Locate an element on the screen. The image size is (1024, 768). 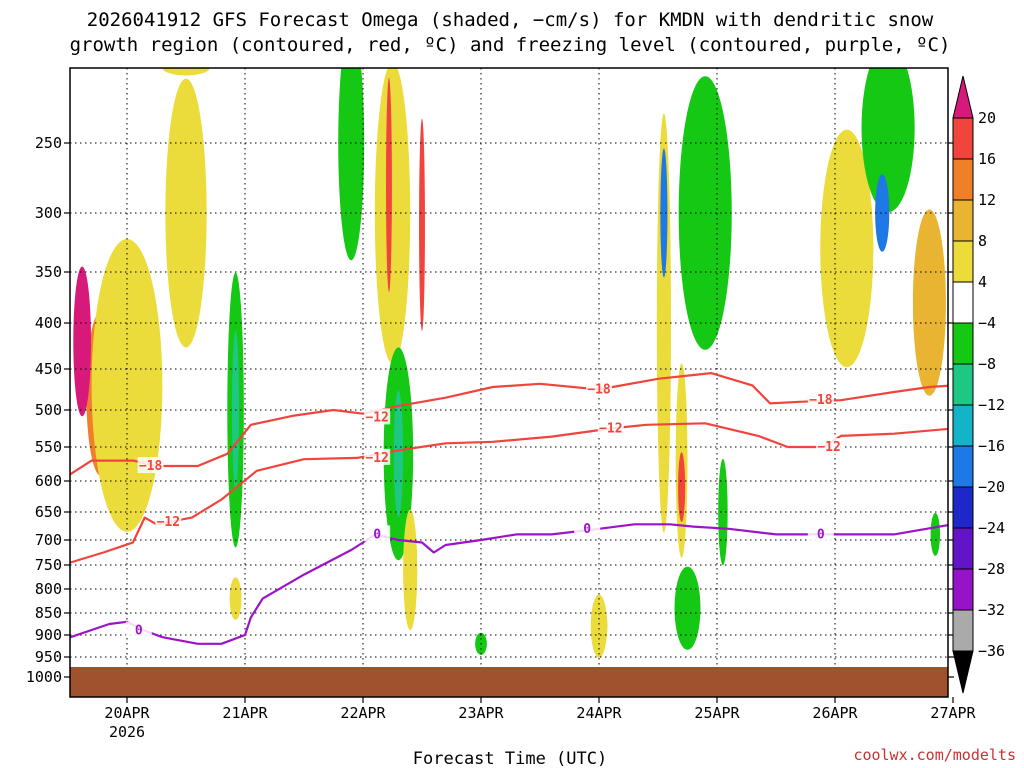
x-tick-label: 22APR is located at coordinates (363, 713).